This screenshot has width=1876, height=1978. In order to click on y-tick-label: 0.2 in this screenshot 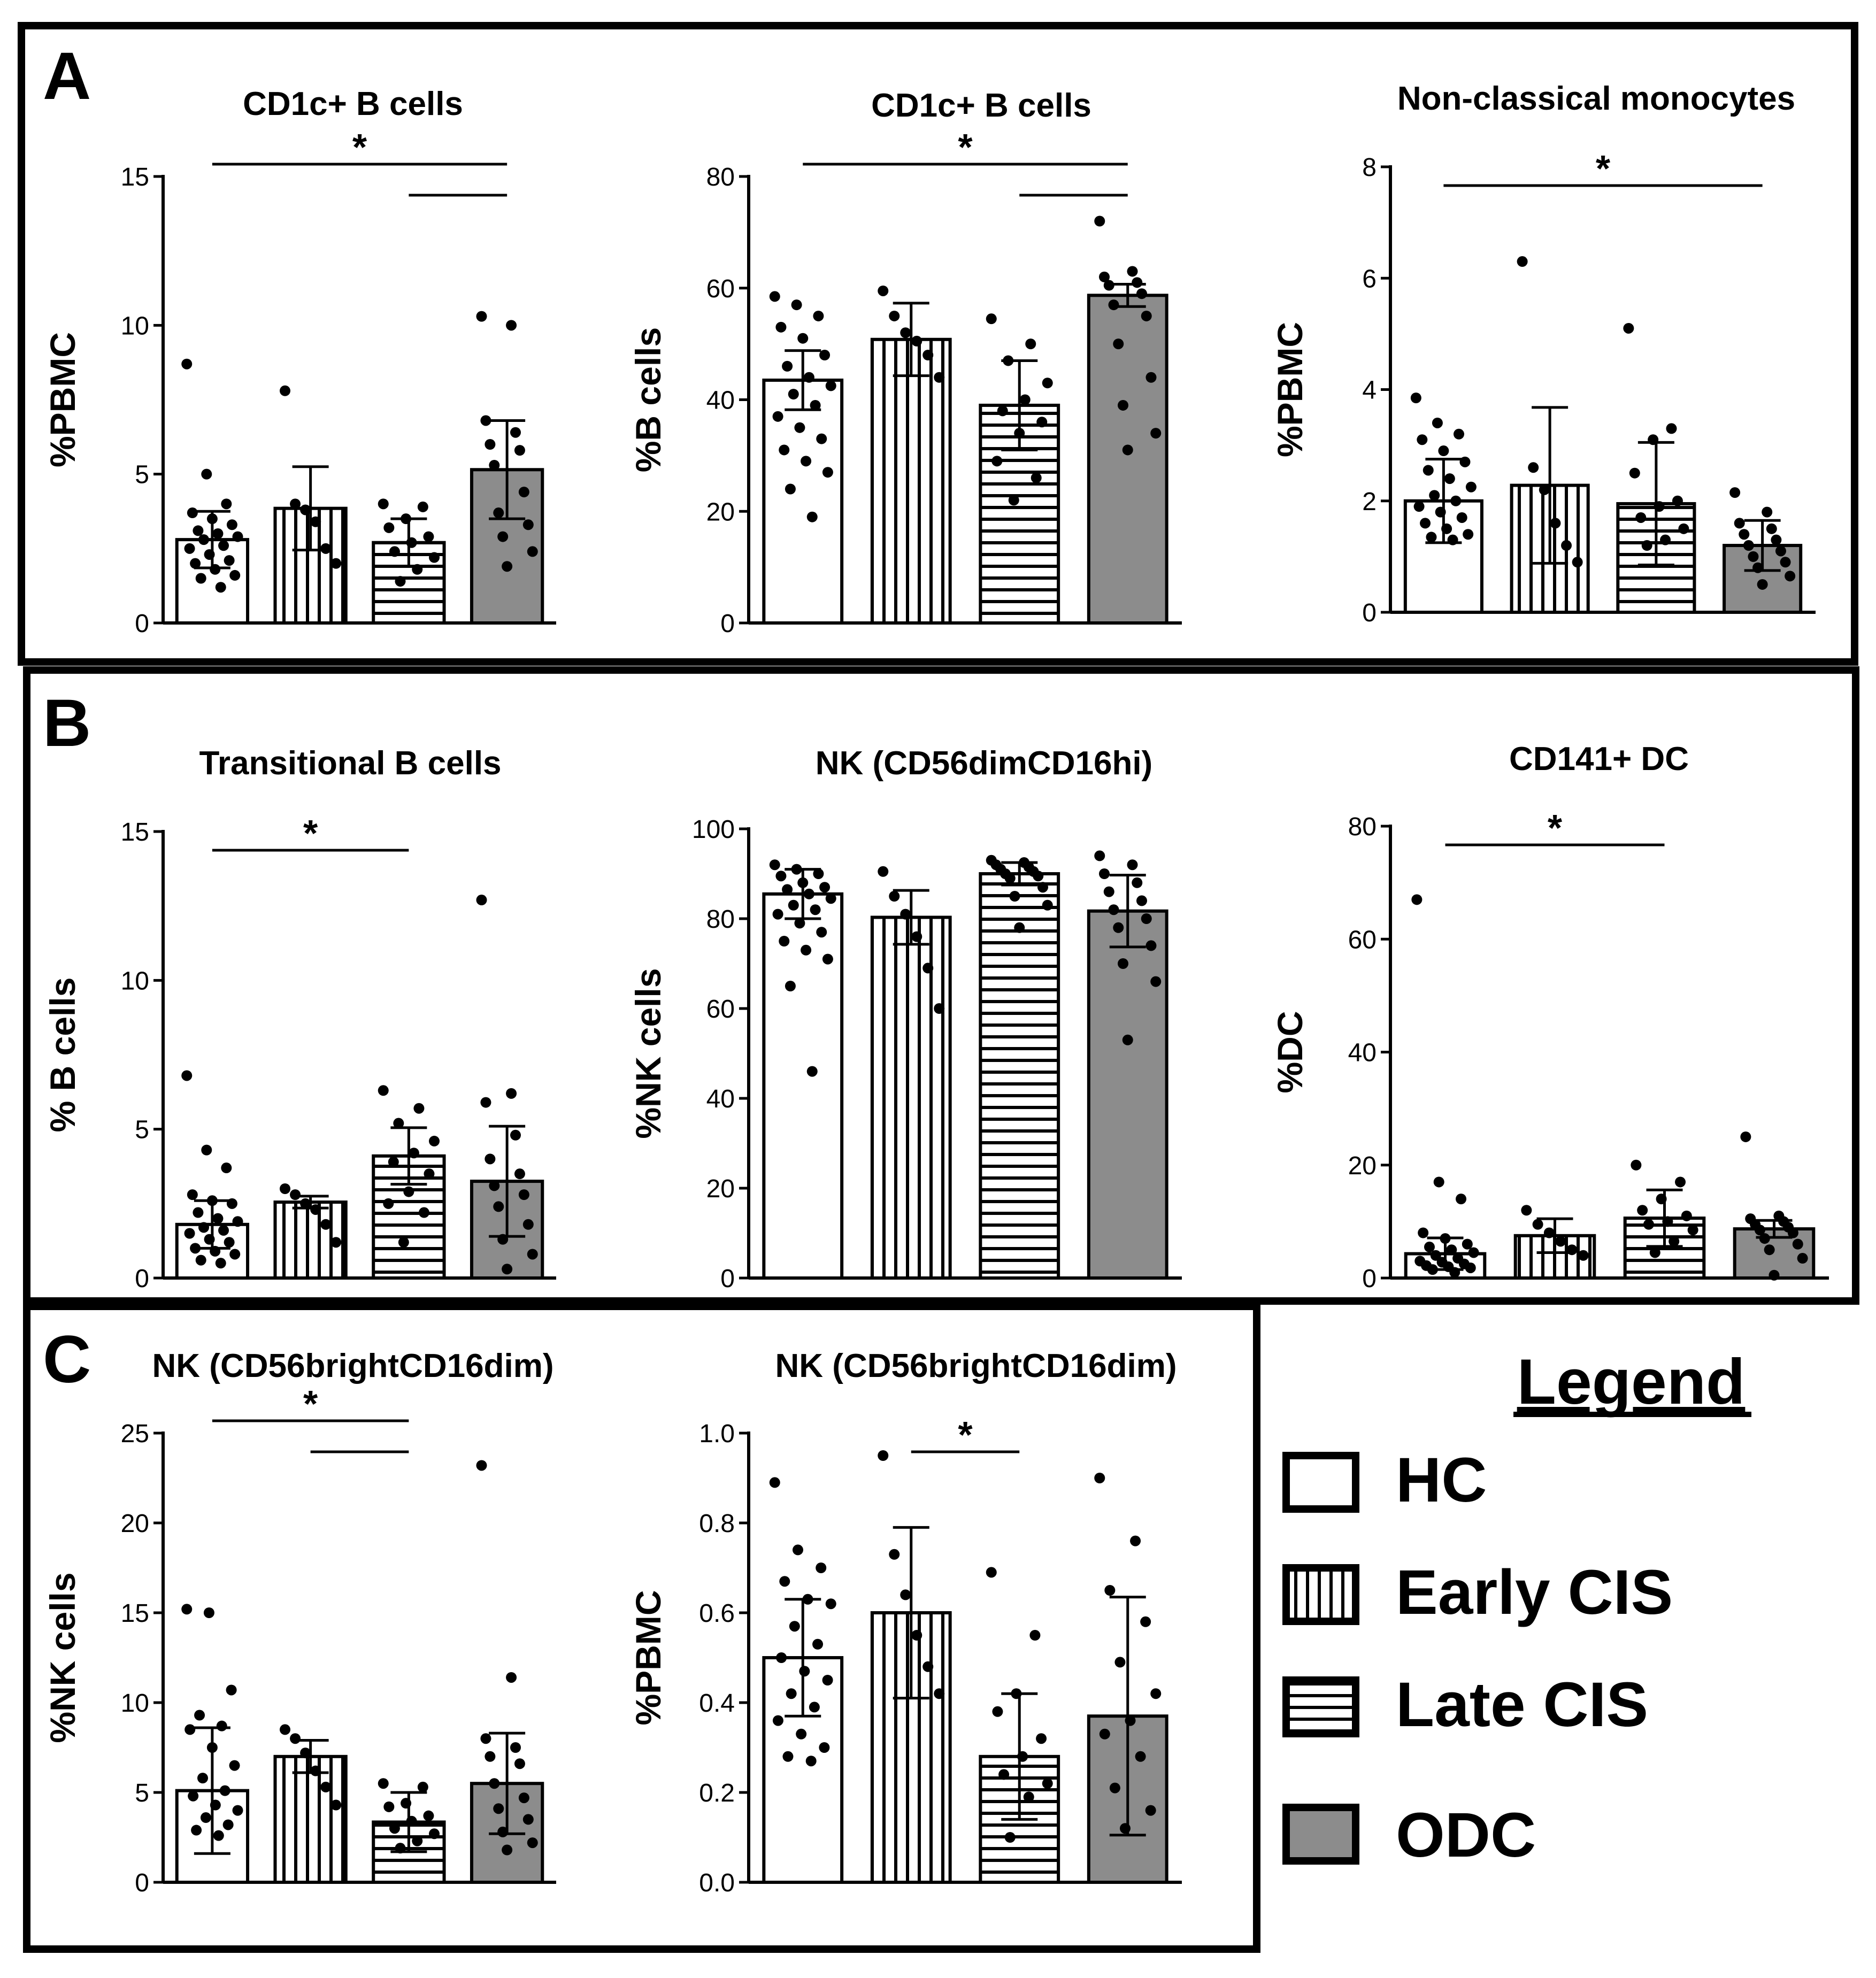, I will do `click(717, 1793)`.